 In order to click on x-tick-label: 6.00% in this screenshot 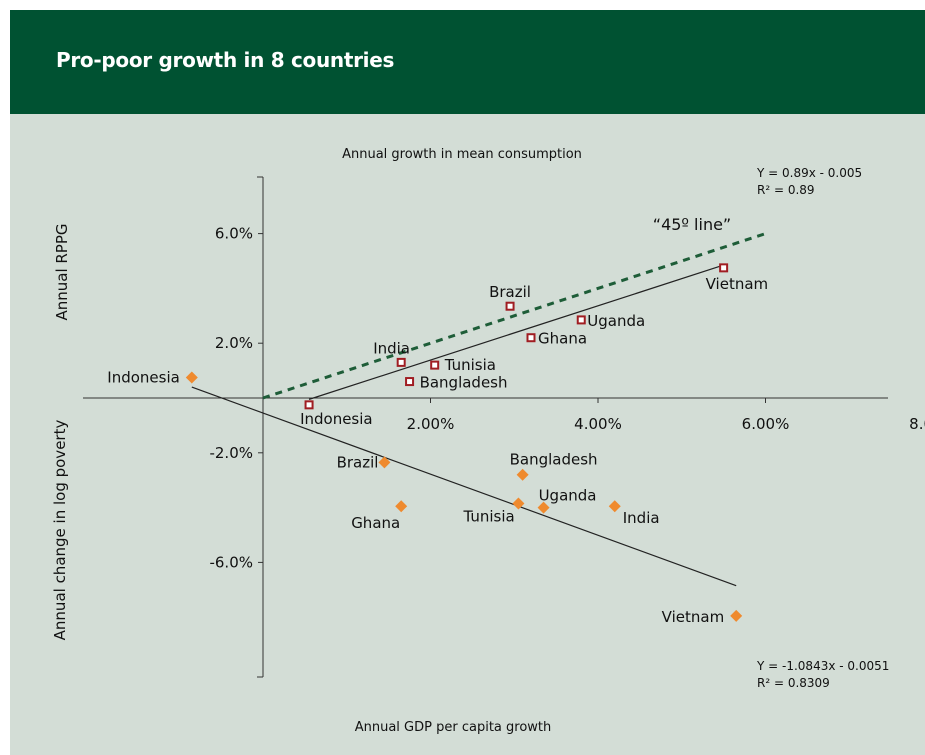, I will do `click(766, 424)`.